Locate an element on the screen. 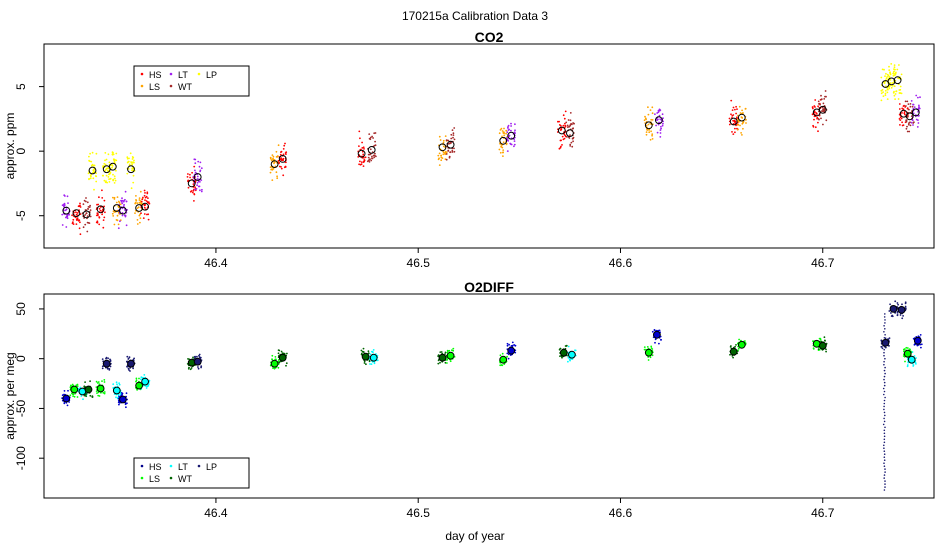  o2diff-legend-hs-marker is located at coordinates (142, 466).